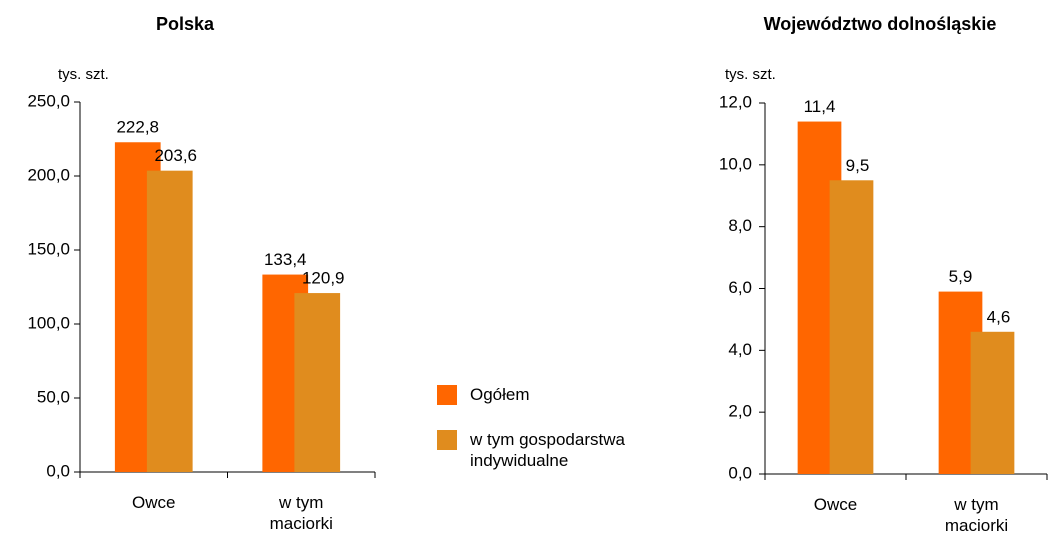  What do you see at coordinates (547, 450) in the screenshot?
I see `legend-label: w tym gospodarstwa indywidualne` at bounding box center [547, 450].